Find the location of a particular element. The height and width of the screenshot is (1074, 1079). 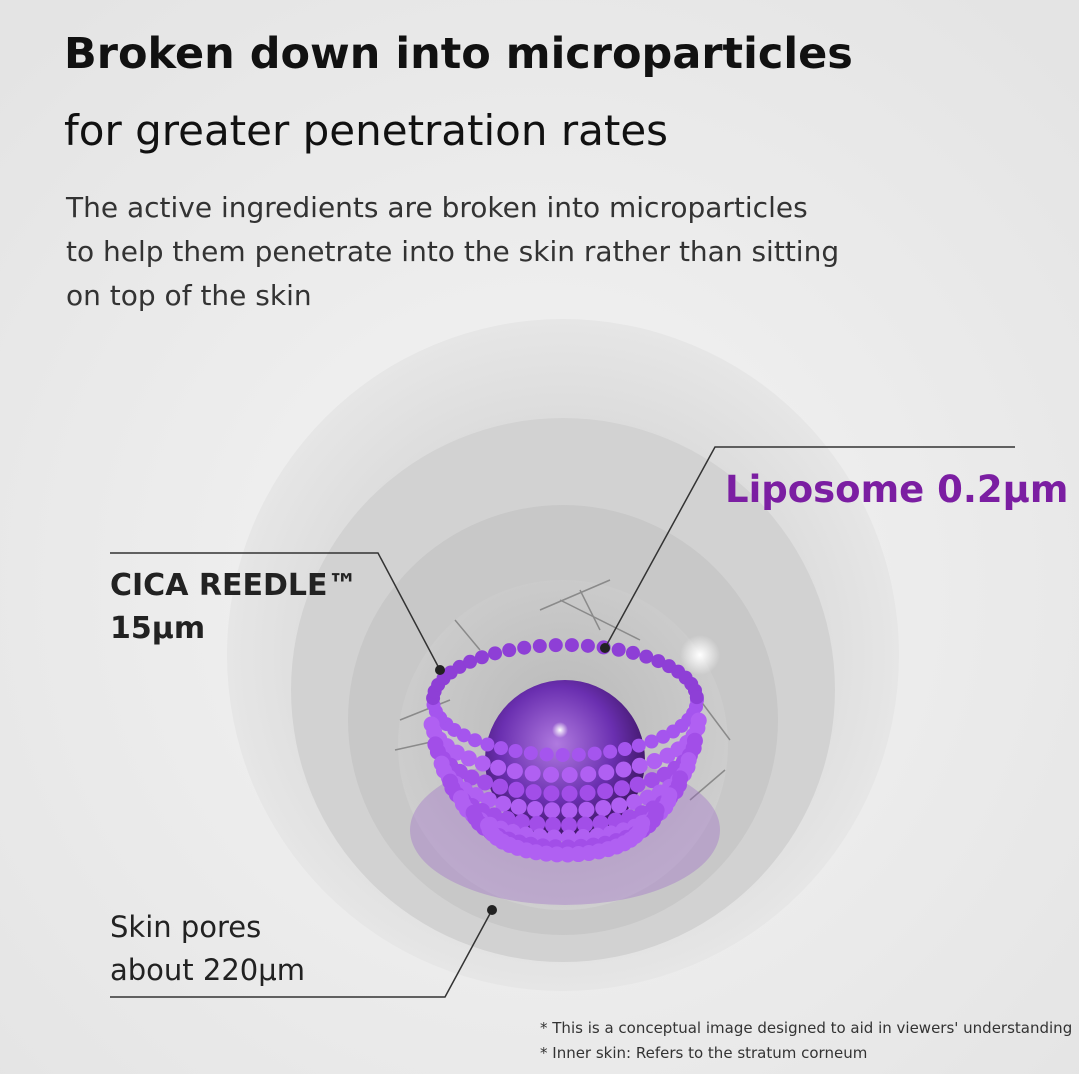

cica-size: 15μm is located at coordinates (157, 628).